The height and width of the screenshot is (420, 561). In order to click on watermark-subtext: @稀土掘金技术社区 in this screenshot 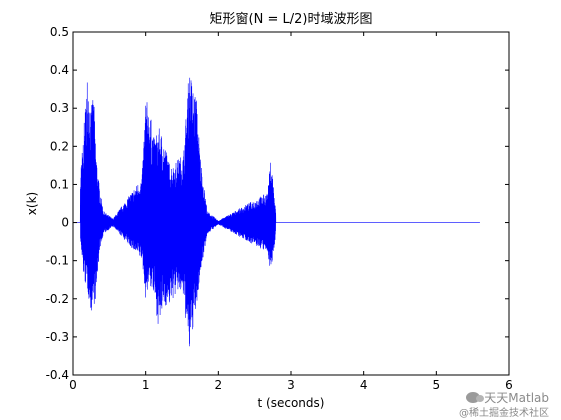, I will do `click(504, 413)`.